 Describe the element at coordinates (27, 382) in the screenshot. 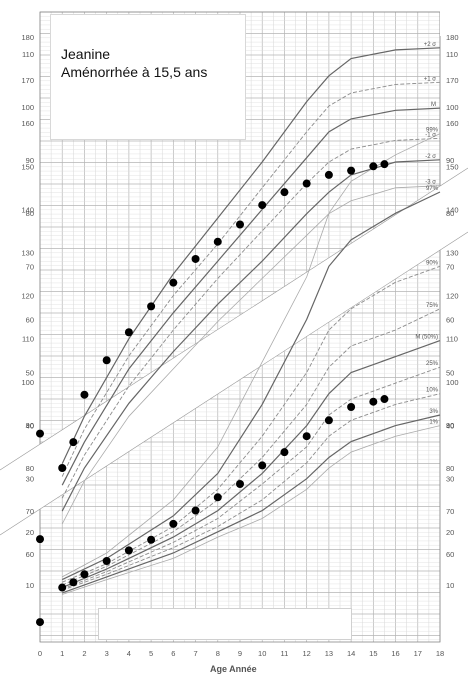

I see `height-tick-label-left: 100` at that location.